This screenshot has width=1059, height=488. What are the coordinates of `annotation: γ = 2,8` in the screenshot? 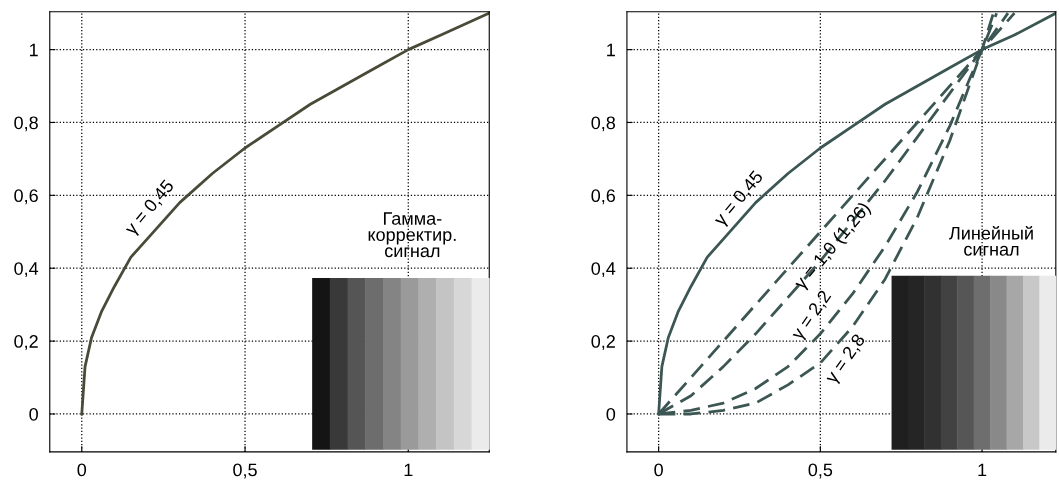 It's located at (846, 360).